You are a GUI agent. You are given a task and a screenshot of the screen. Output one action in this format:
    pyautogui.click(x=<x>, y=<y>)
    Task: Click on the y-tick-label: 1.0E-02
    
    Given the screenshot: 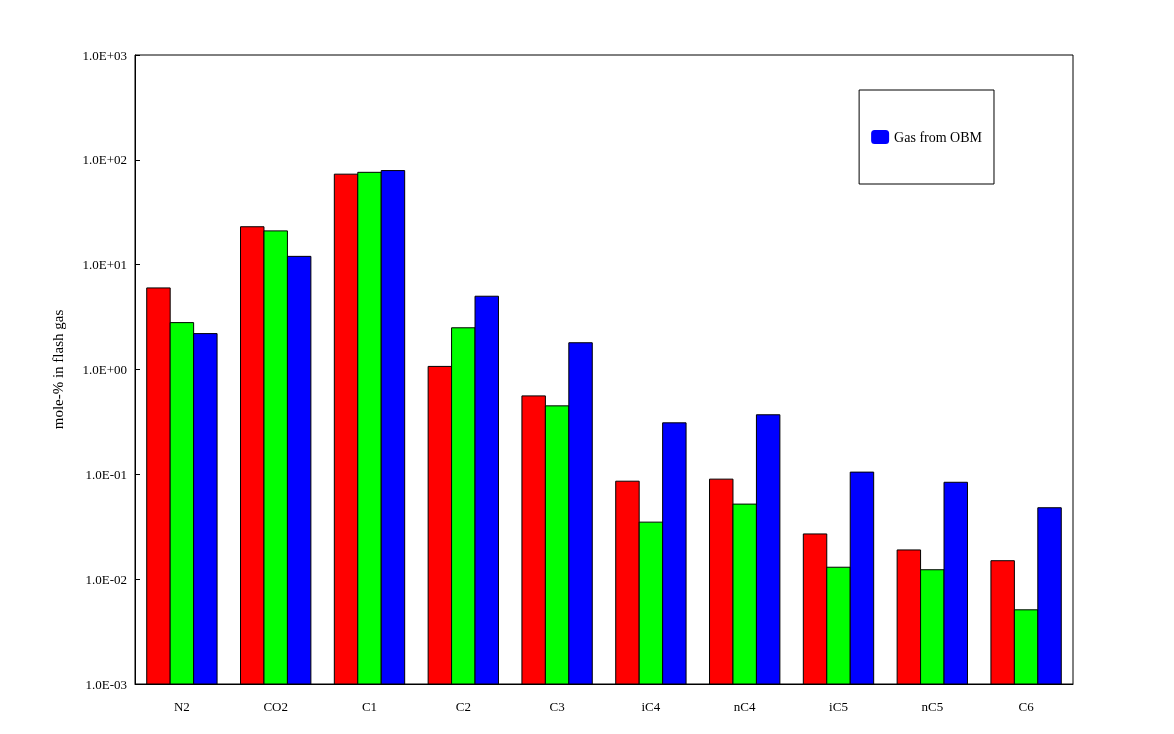 What is the action you would take?
    pyautogui.click(x=106, y=579)
    